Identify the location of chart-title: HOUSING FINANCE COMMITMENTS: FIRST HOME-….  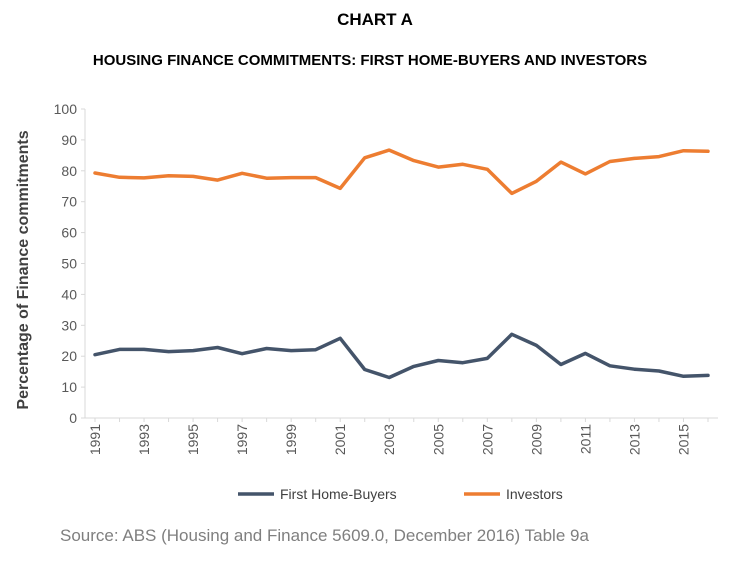
(370, 60).